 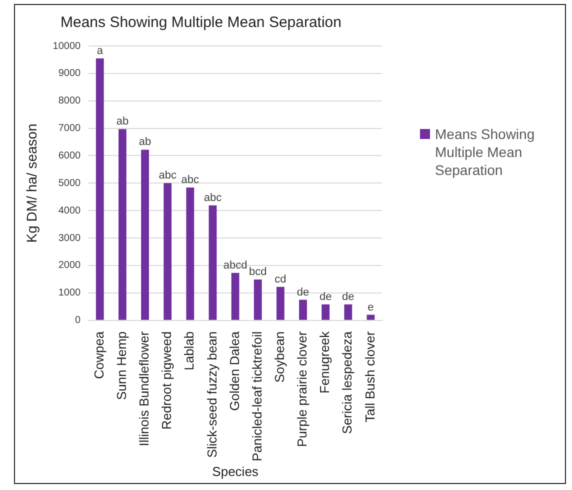 What do you see at coordinates (370, 376) in the screenshot?
I see `x-tick-label: Tall Bush clover` at bounding box center [370, 376].